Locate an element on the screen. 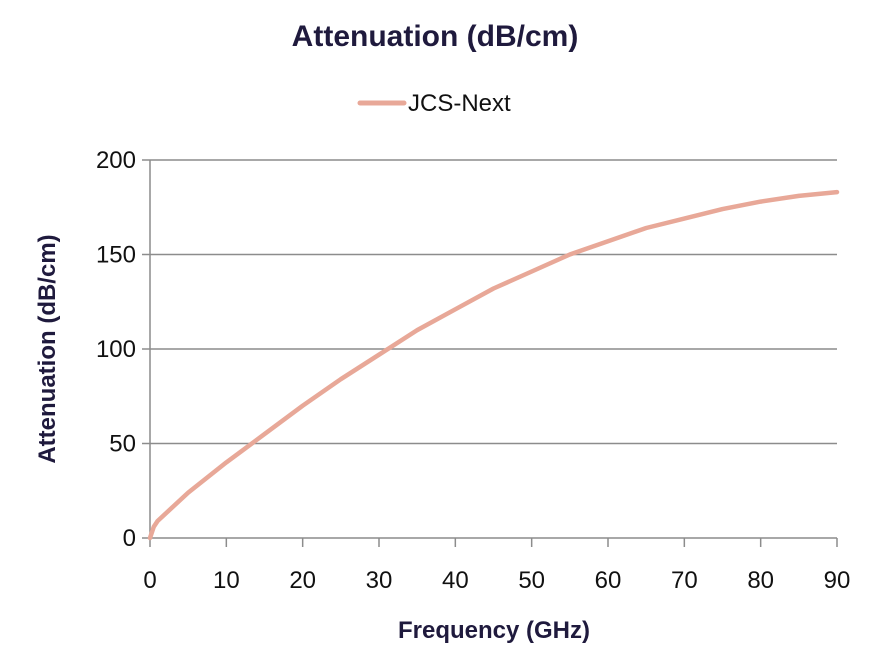 This screenshot has height=659, width=870. x-tick-label-30: 30 is located at coordinates (379, 580).